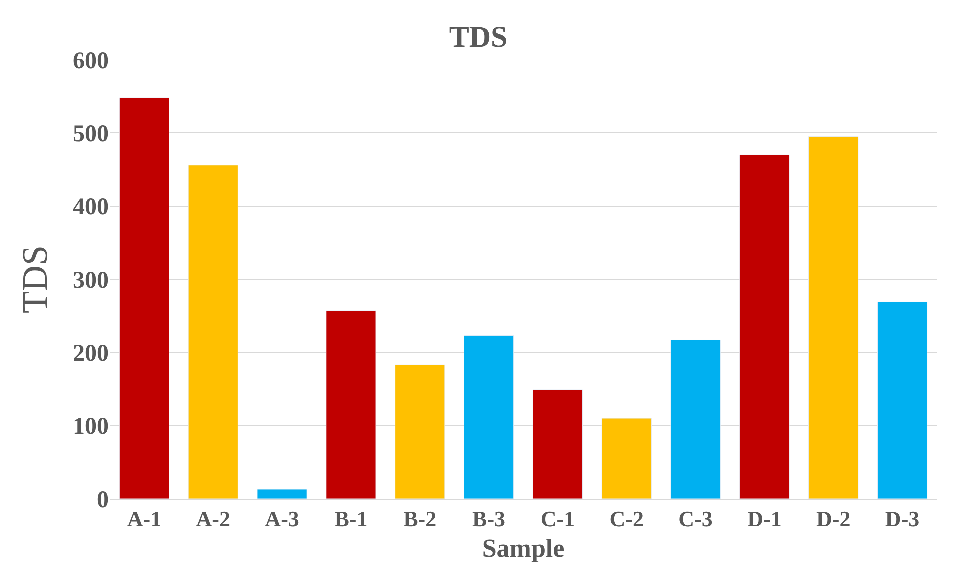  What do you see at coordinates (695, 519) in the screenshot?
I see `x-tick-label: C-3` at bounding box center [695, 519].